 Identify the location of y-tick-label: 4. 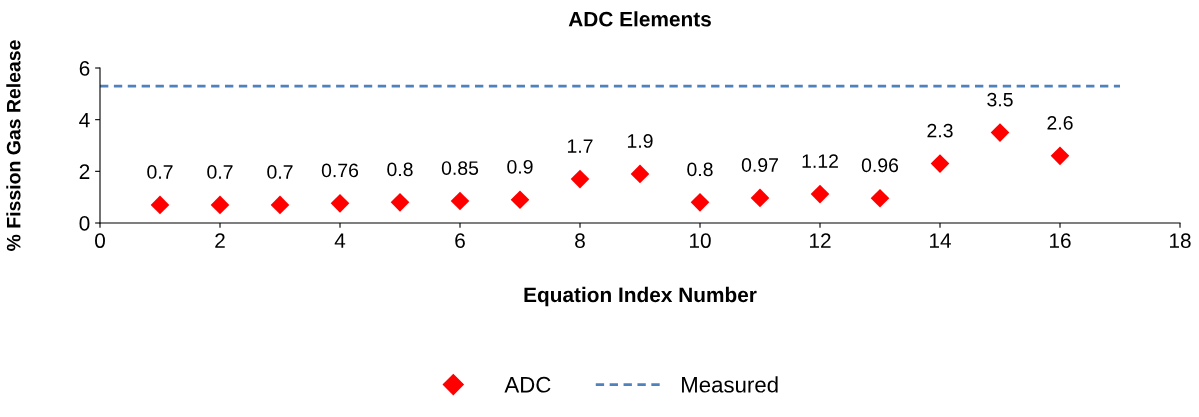
(84, 120).